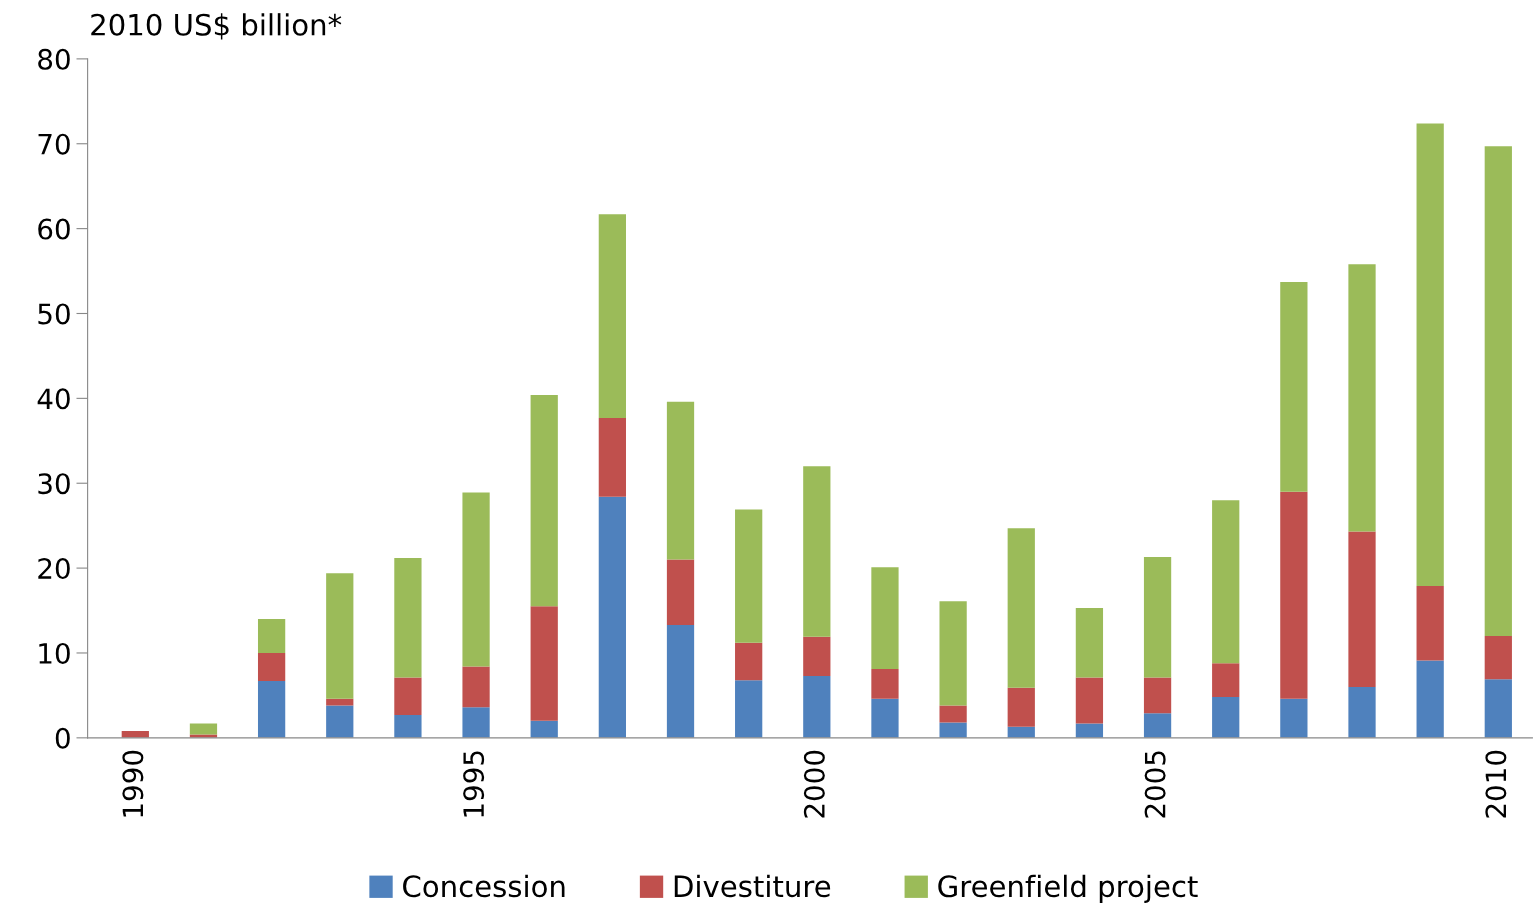  Describe the element at coordinates (54, 229) in the screenshot. I see `y-tick-label: 60` at that location.